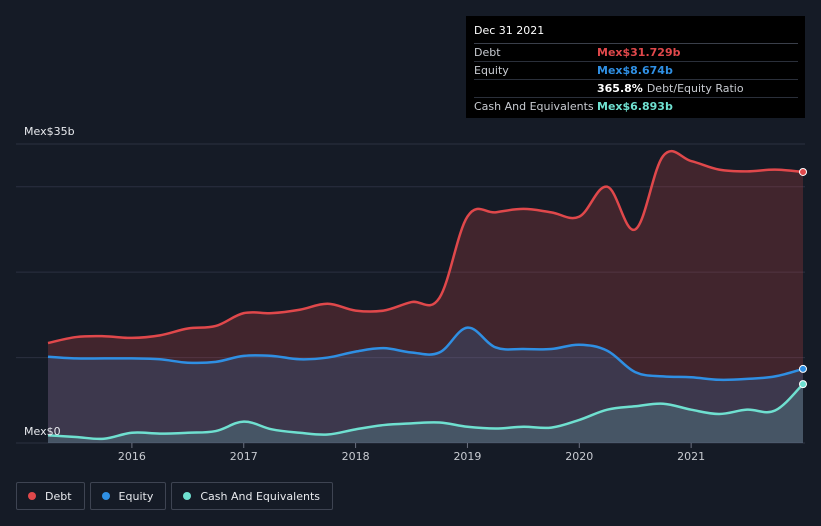  I want to click on tooltip-date: Dec 31 2021, so click(509, 30).